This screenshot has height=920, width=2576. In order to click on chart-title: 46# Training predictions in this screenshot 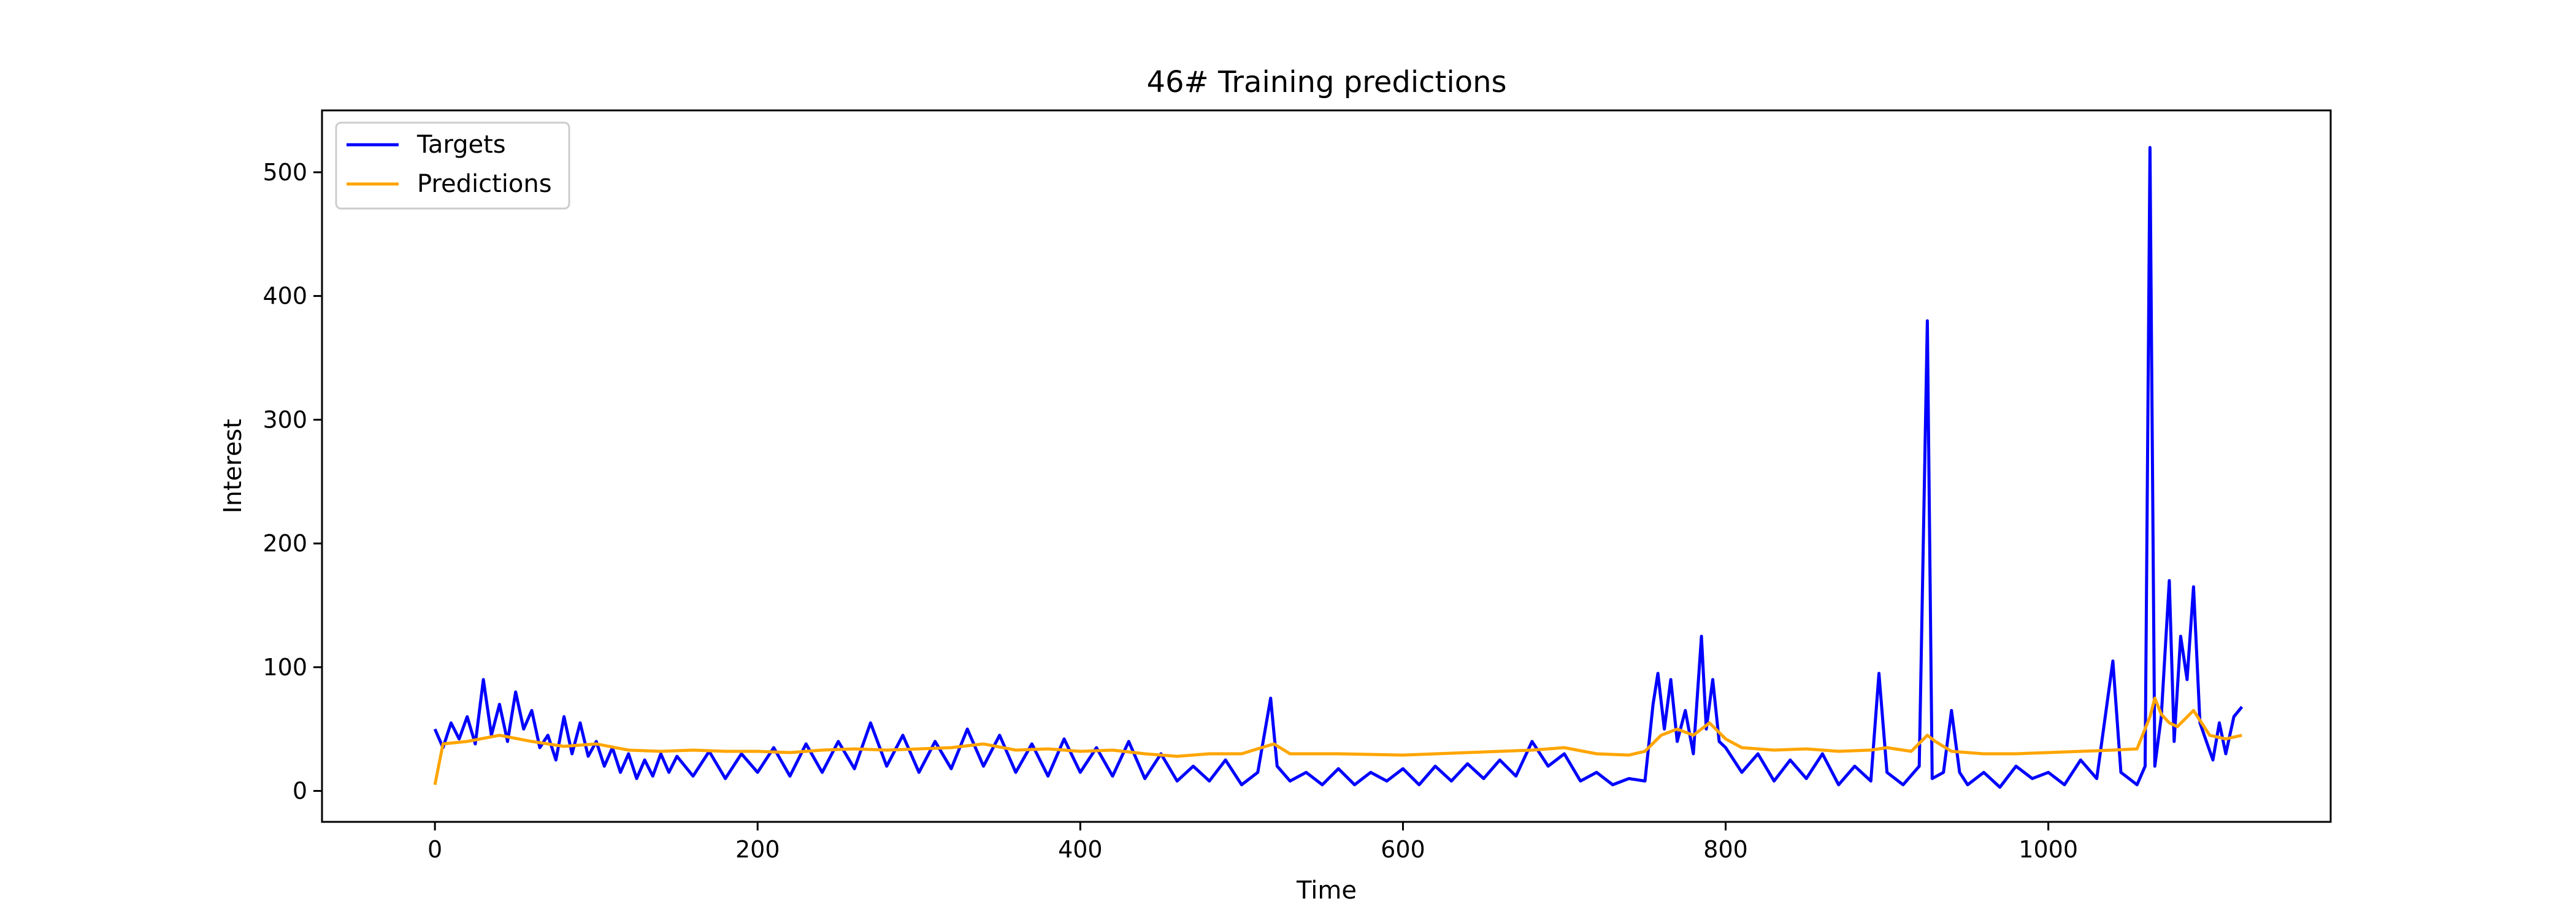, I will do `click(1326, 82)`.